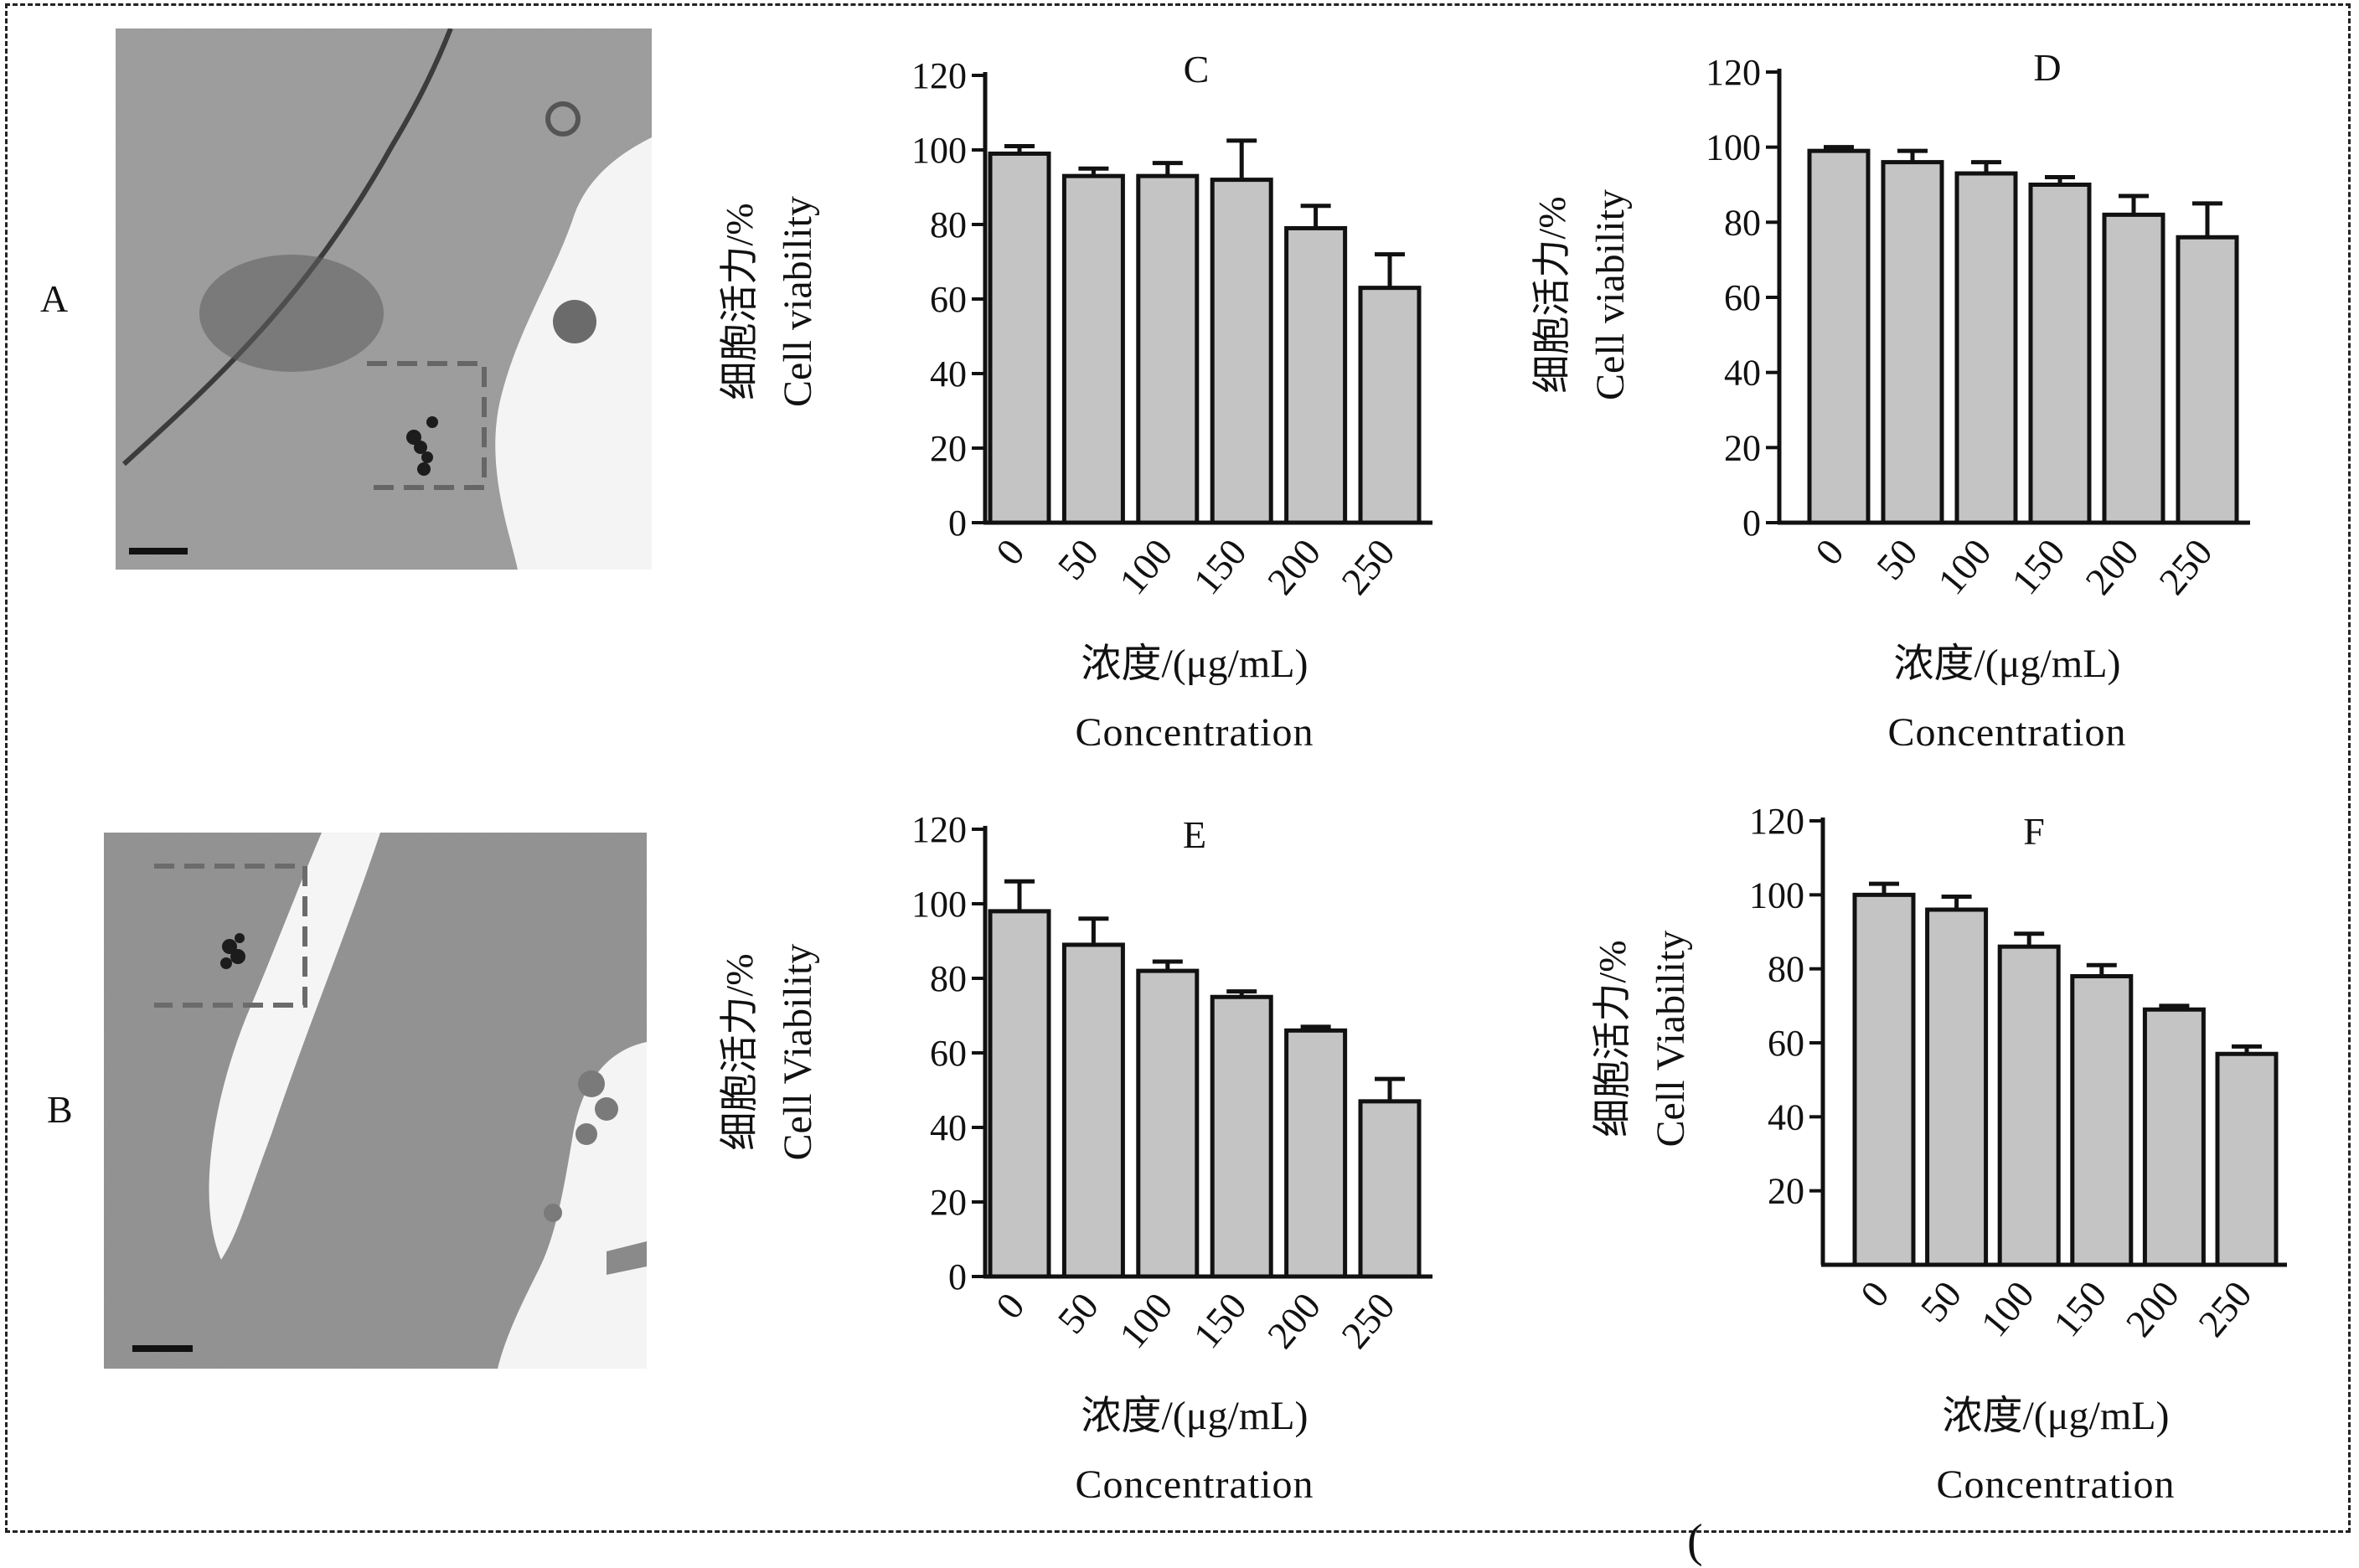 The image size is (2359, 1568). I want to click on panel-label-a: A, so click(55, 299).